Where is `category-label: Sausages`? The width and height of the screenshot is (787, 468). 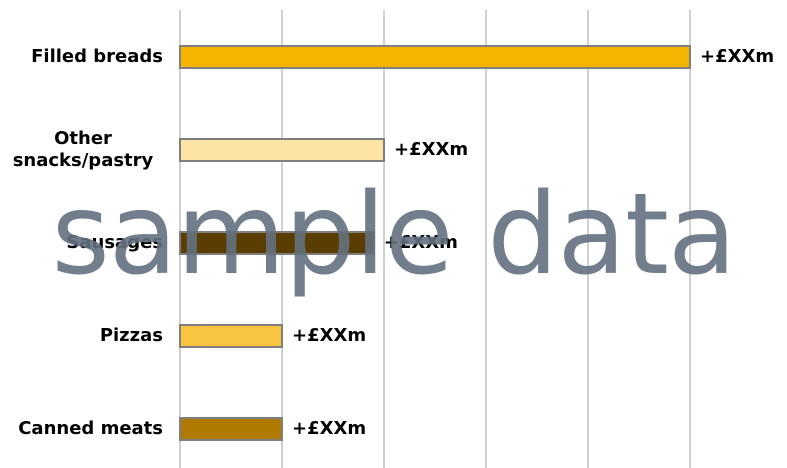 category-label: Sausages is located at coordinates (81, 243).